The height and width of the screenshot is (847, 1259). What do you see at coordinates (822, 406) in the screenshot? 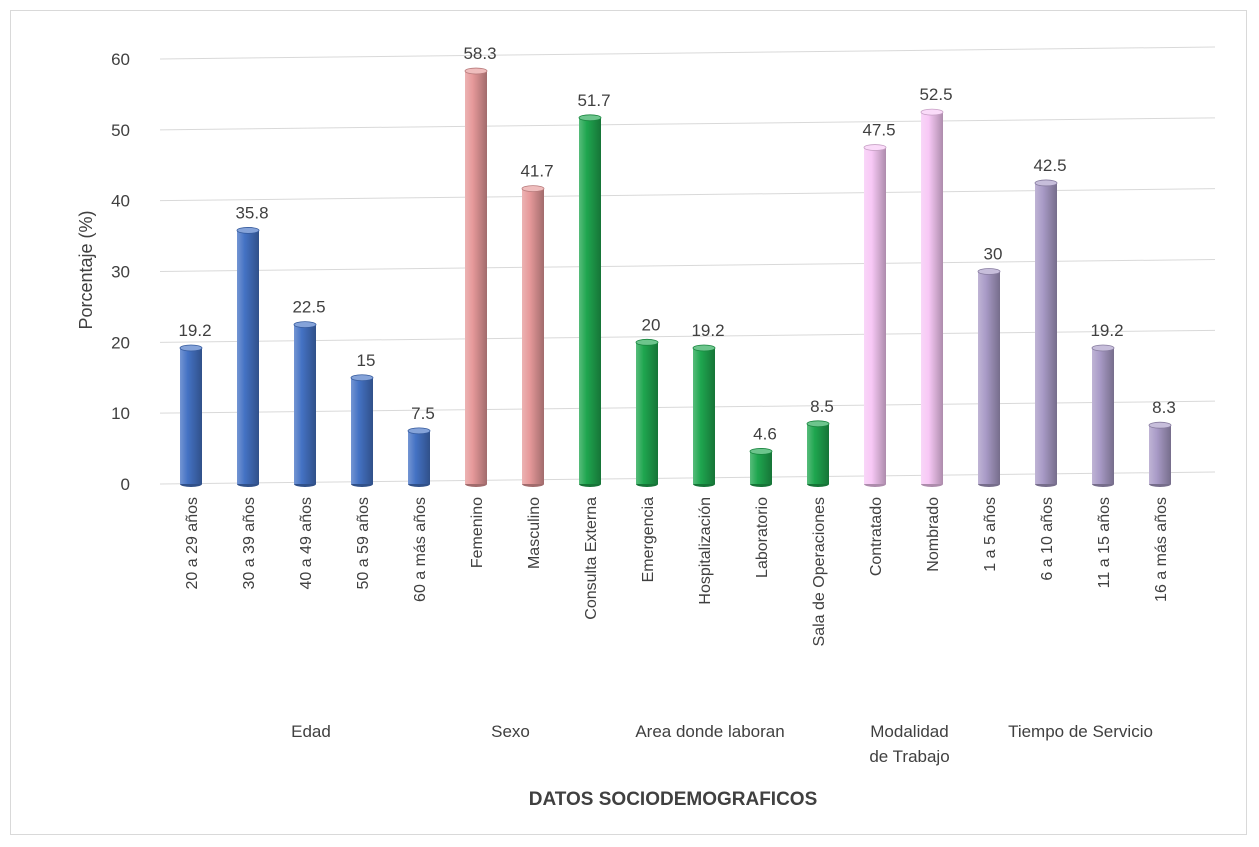
I see `data-label: 8.5` at bounding box center [822, 406].